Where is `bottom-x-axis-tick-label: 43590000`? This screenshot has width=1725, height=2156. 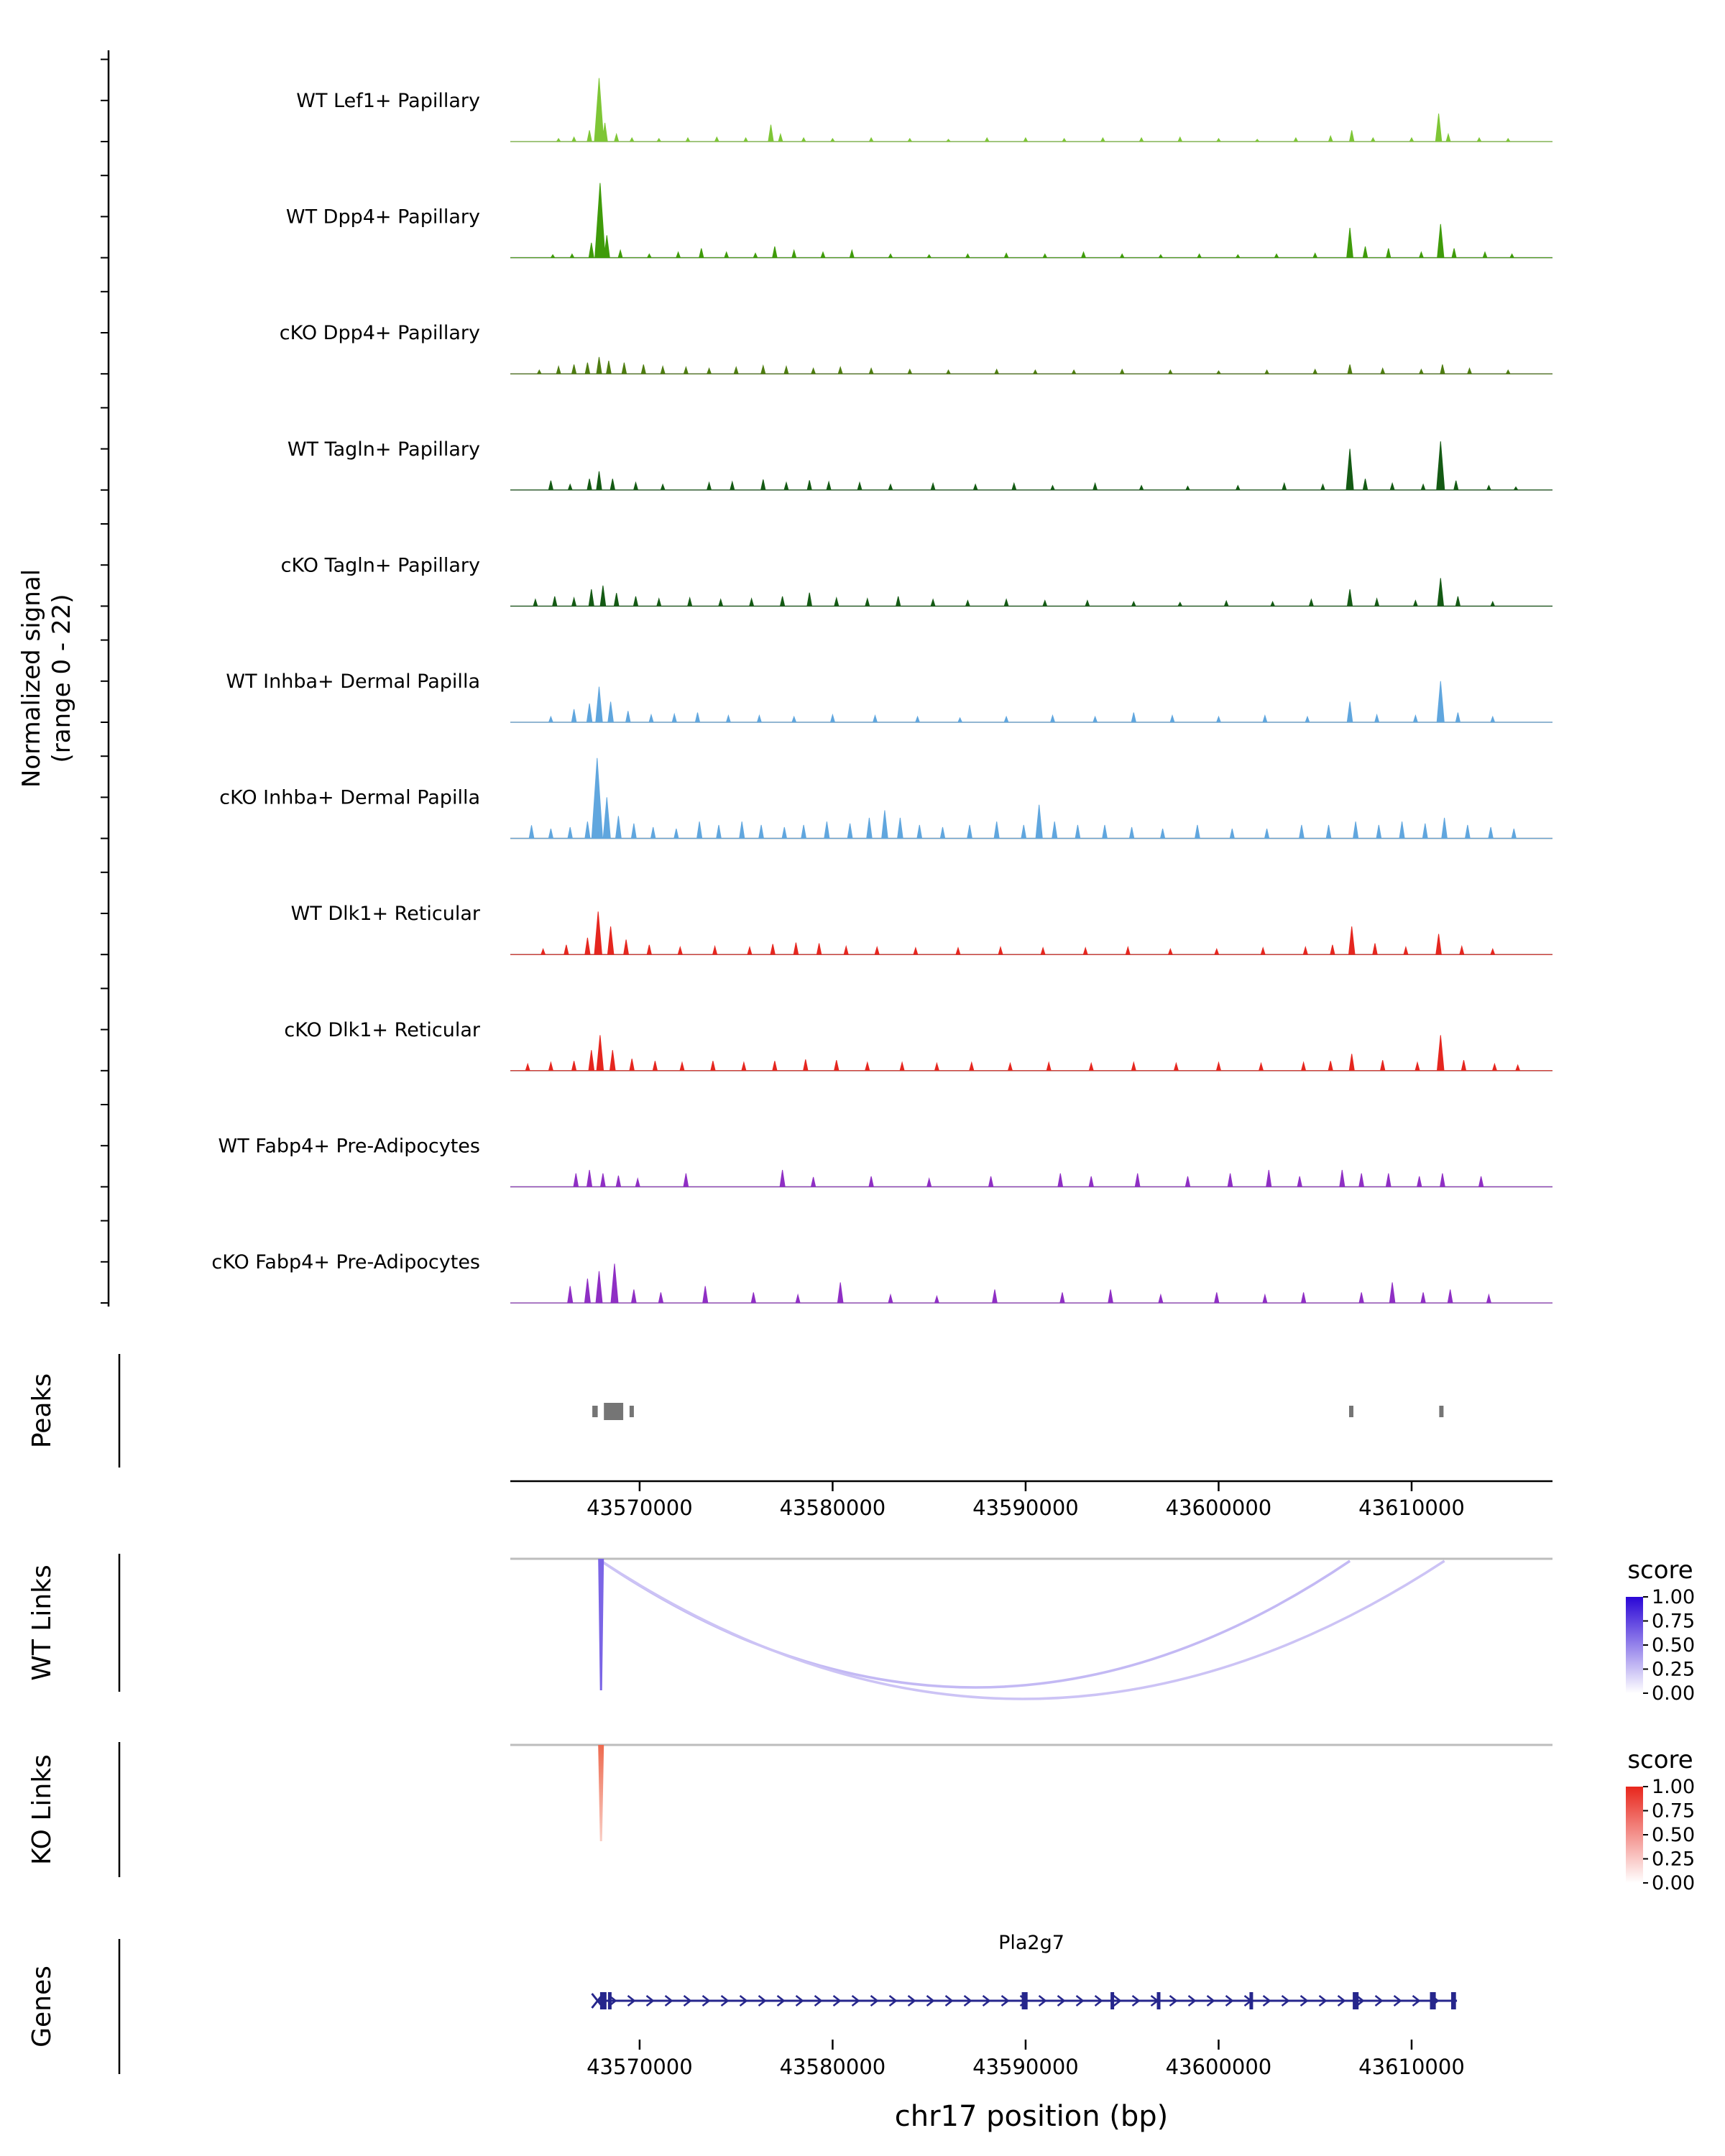
bottom-x-axis-tick-label: 43590000 is located at coordinates (1025, 2067).